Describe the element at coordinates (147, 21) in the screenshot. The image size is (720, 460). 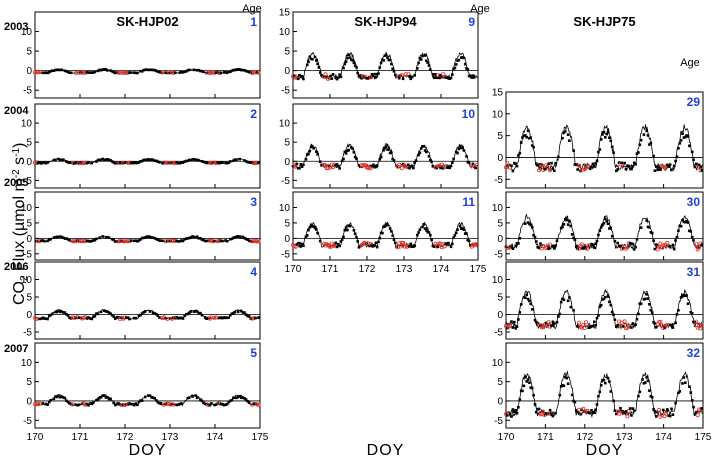
I see `site-title: SK-HJP02` at that location.